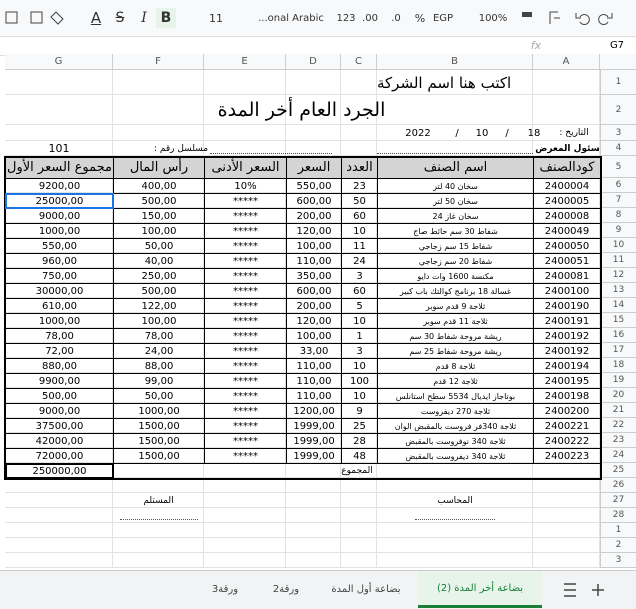 The height and width of the screenshot is (609, 636). I want to click on date-year: 2022, so click(418, 133).